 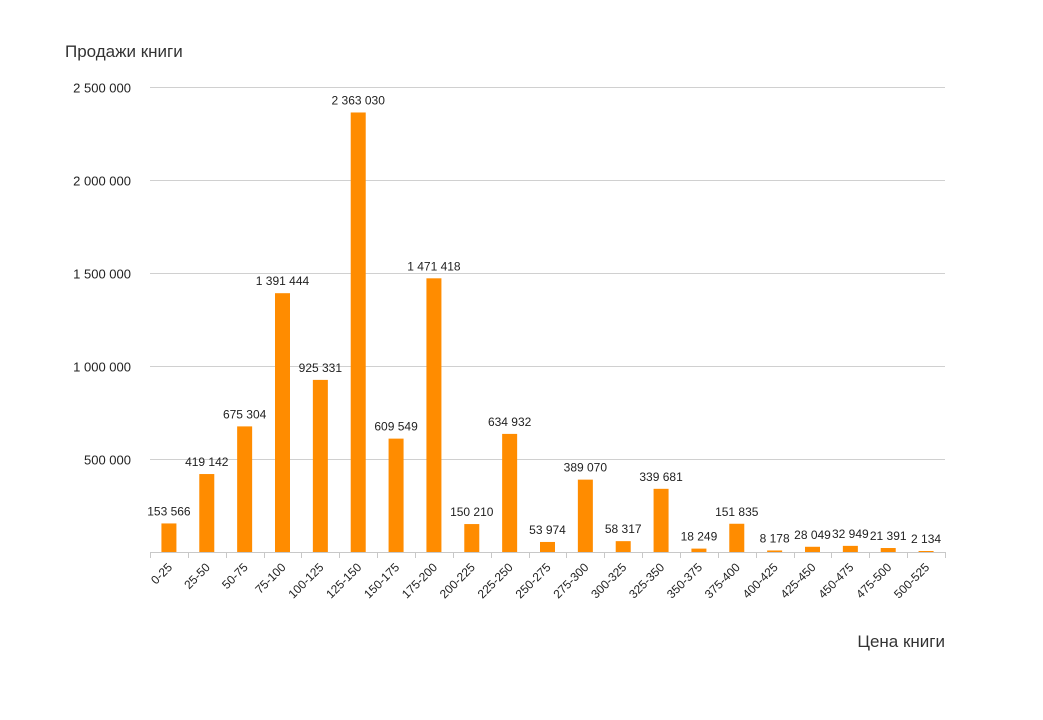 I want to click on x-tick-label: 225-250, so click(x=495, y=580).